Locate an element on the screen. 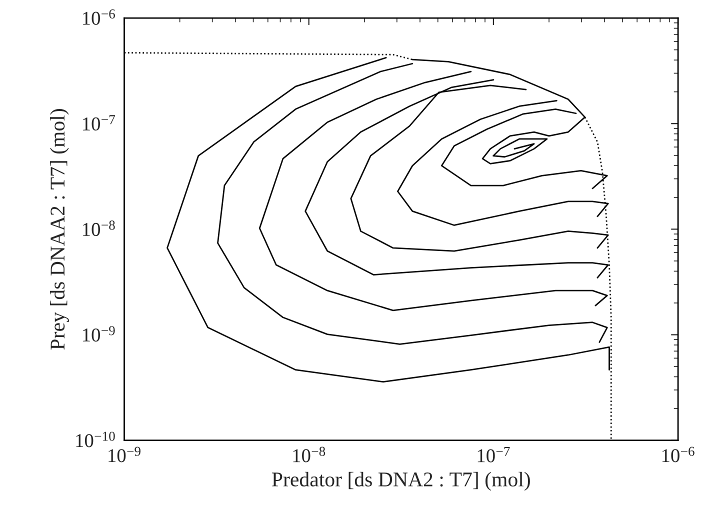  x-tick-label: 10$^{−9}$ is located at coordinates (124, 454).